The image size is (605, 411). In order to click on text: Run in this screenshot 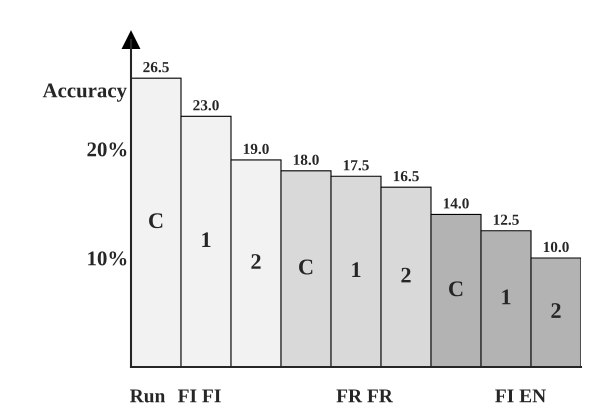, I will do `click(148, 396)`.